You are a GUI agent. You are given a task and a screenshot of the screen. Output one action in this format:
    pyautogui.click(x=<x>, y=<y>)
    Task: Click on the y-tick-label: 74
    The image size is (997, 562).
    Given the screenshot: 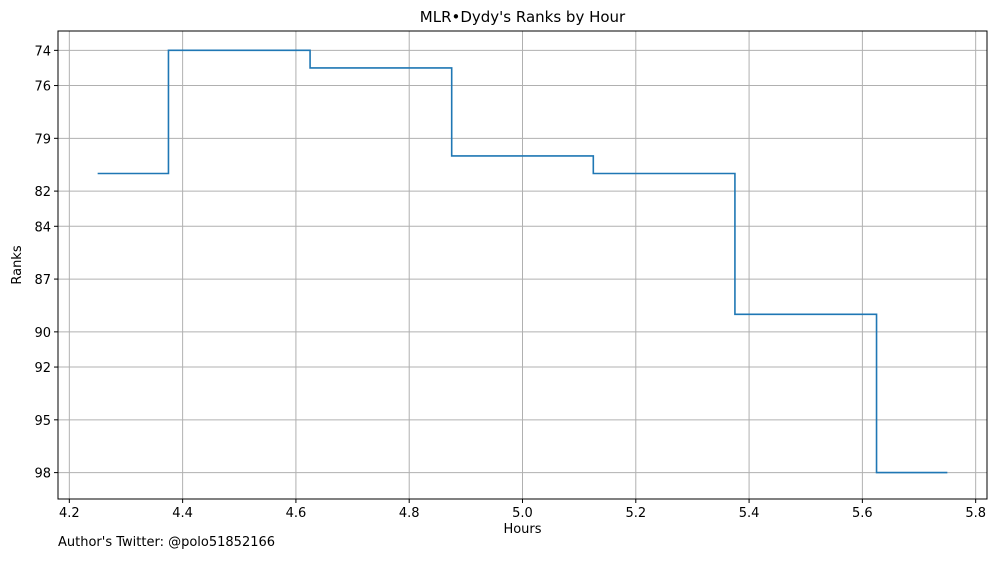 What is the action you would take?
    pyautogui.click(x=42, y=51)
    